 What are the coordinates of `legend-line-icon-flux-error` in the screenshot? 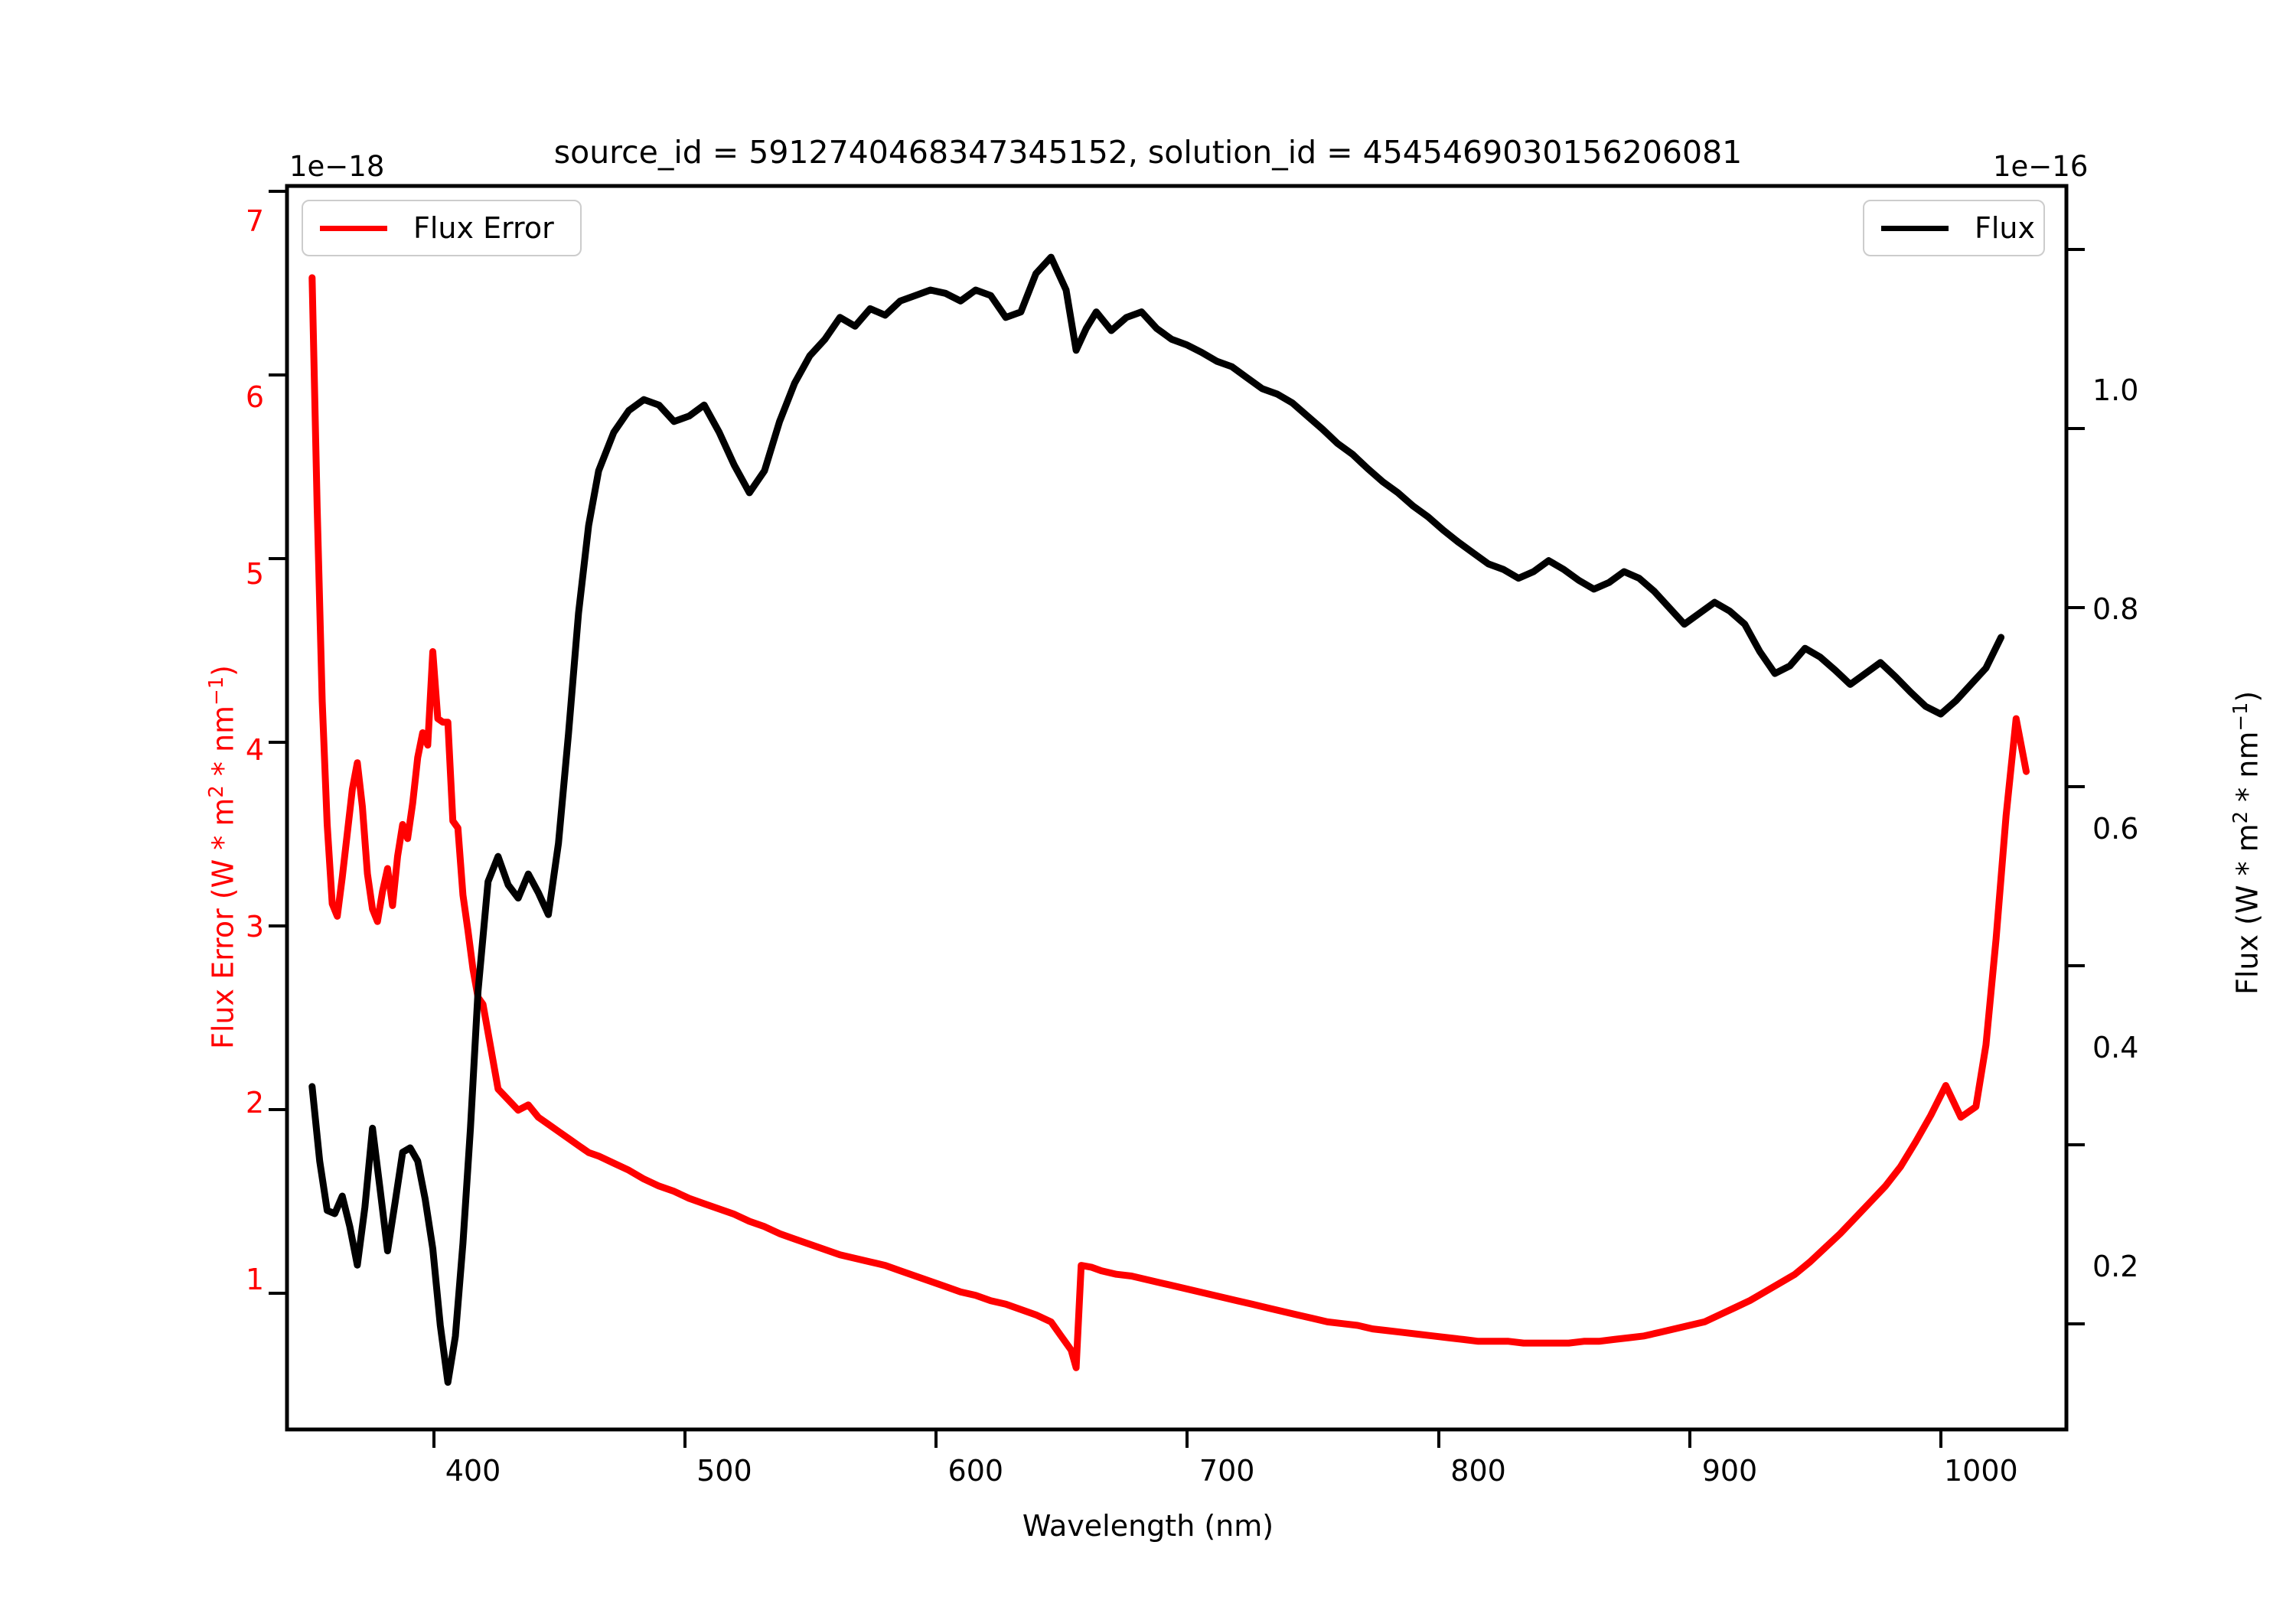 It's located at (353, 228).